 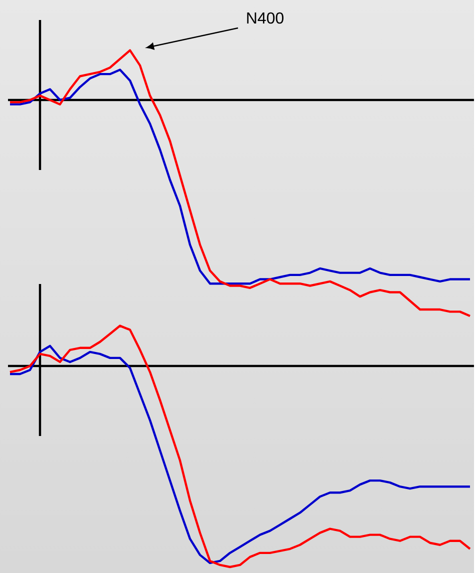 I want to click on text: N400, so click(x=265, y=18).